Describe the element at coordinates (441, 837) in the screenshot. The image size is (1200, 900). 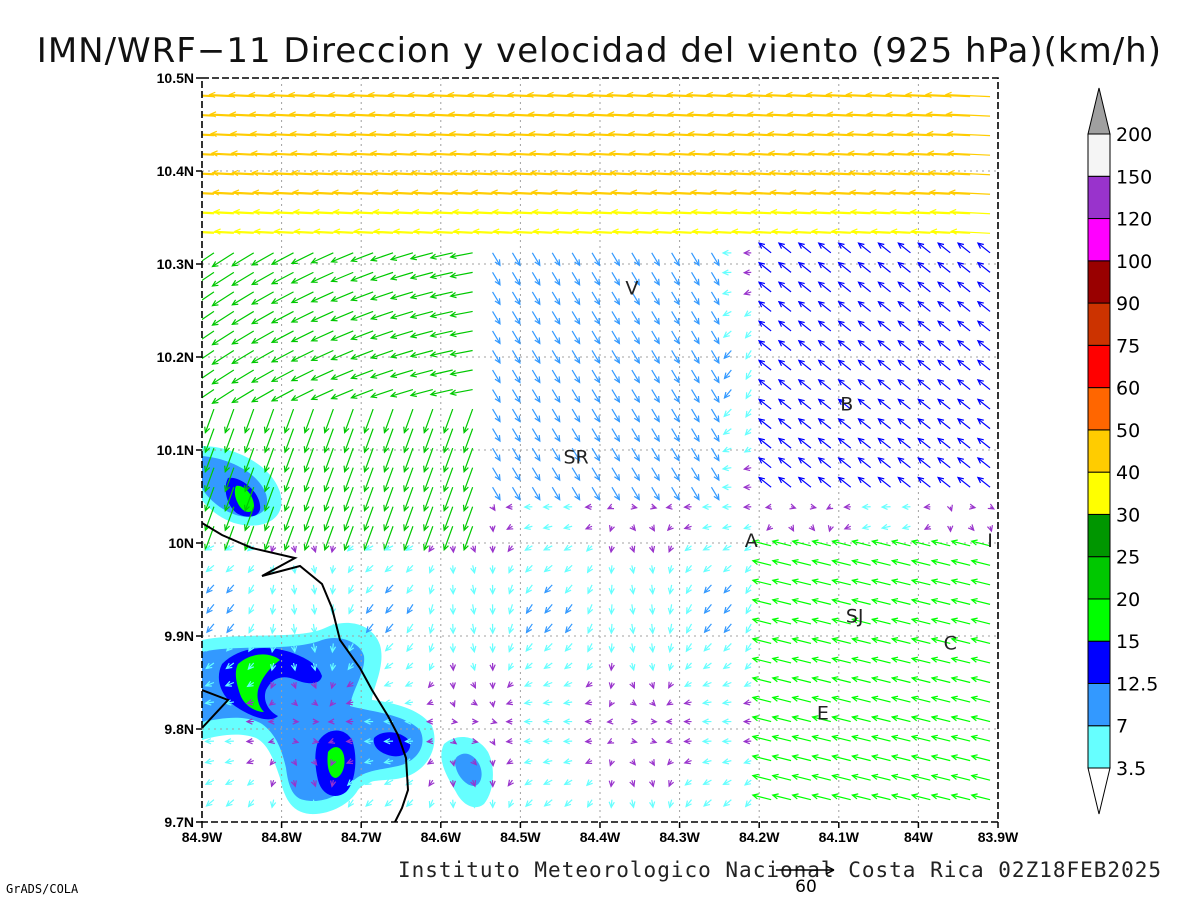
I see `x-tick-label: 84.6W` at that location.